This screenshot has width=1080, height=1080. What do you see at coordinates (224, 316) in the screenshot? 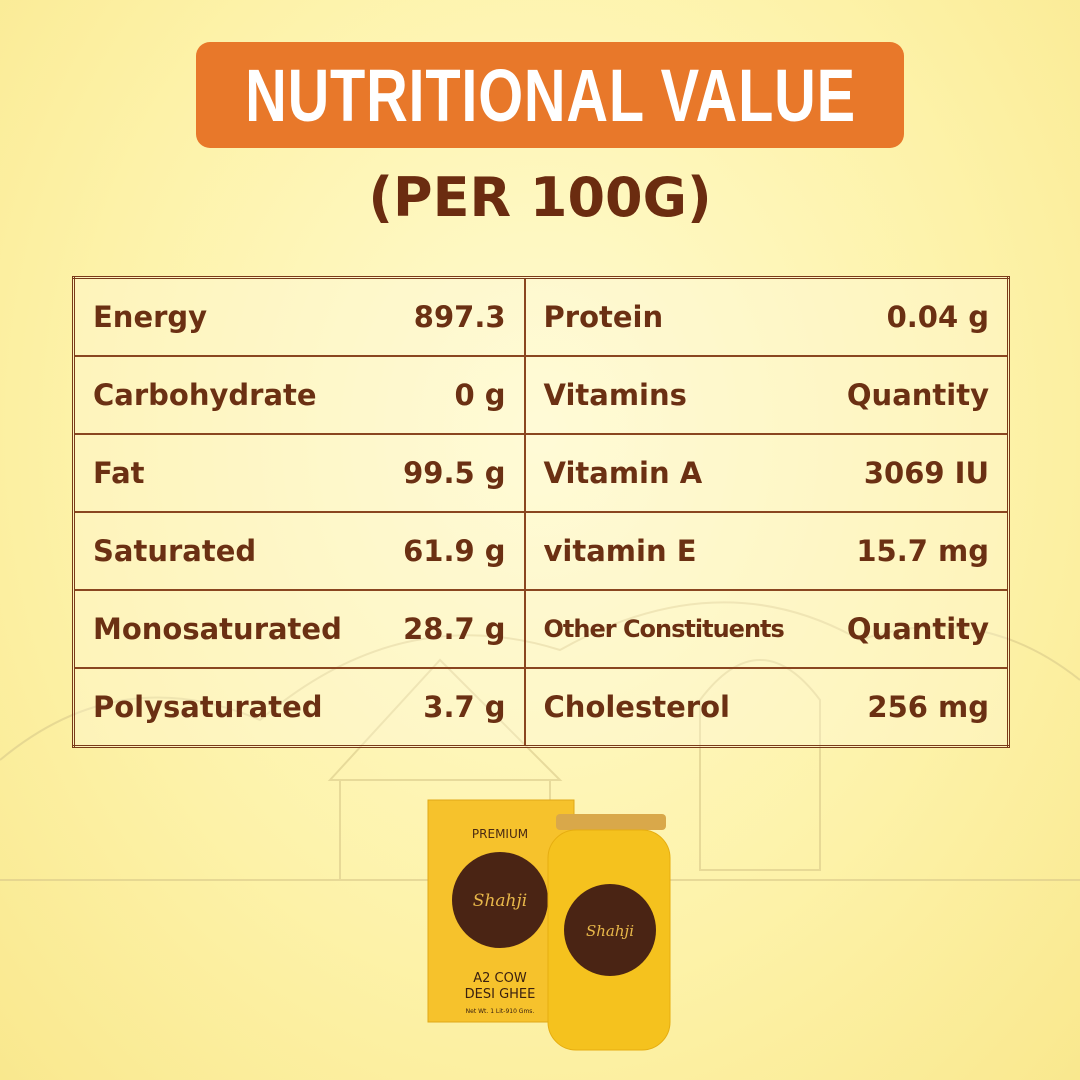
I see `nutrient-name: Energy` at bounding box center [224, 316].